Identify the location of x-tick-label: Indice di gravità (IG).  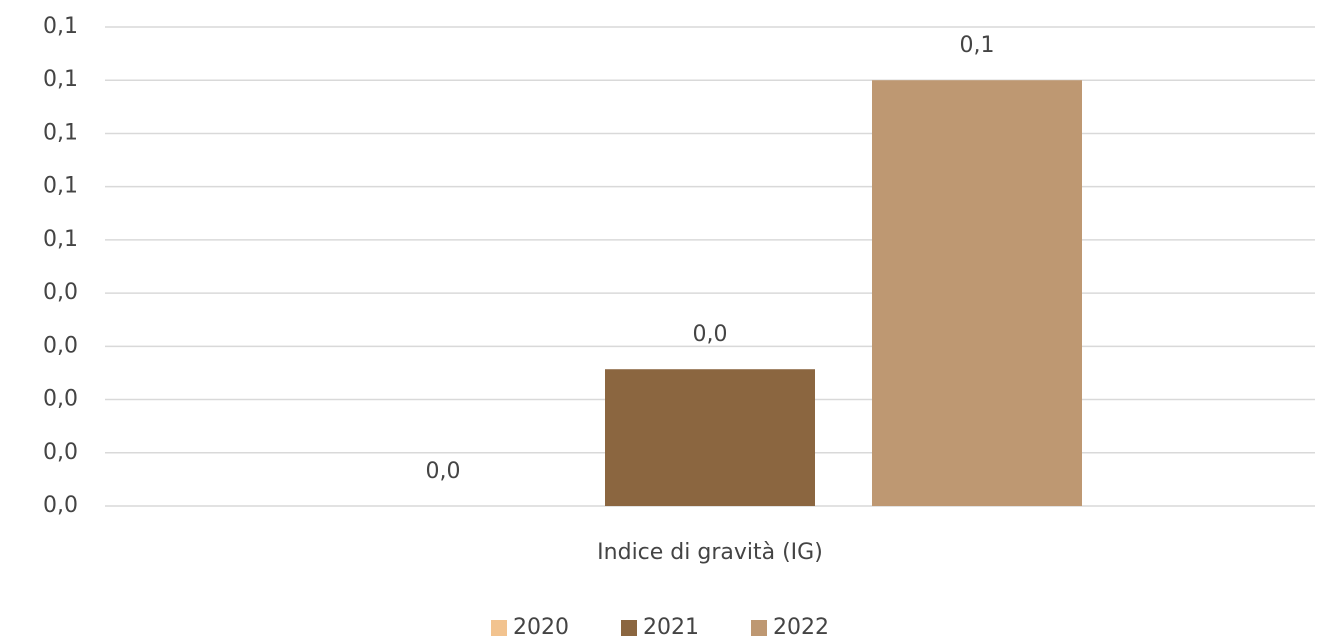
(710, 552).